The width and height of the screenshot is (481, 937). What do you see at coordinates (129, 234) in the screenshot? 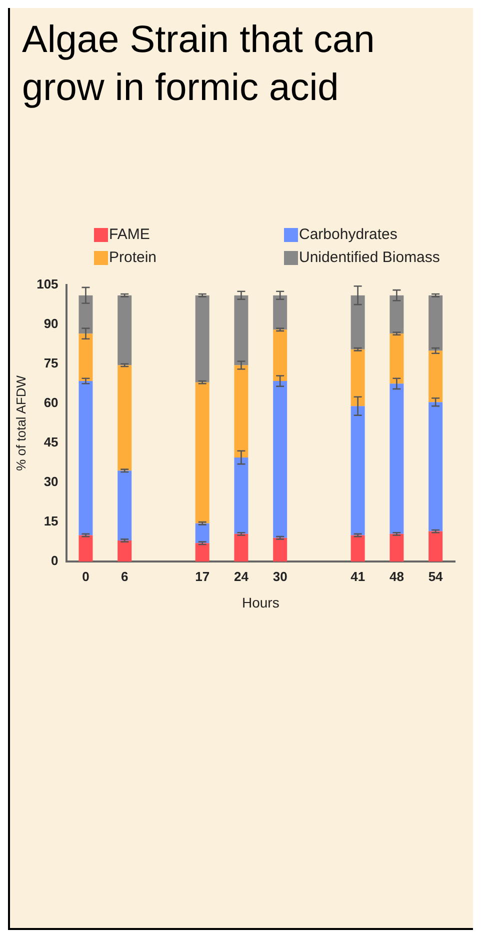
I see `legend-label: FAME` at bounding box center [129, 234].